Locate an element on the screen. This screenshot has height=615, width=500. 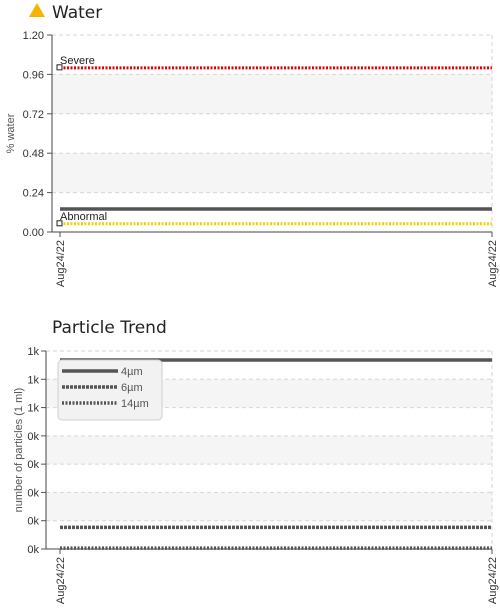
threshold-label: Abnormal is located at coordinates (83, 217).